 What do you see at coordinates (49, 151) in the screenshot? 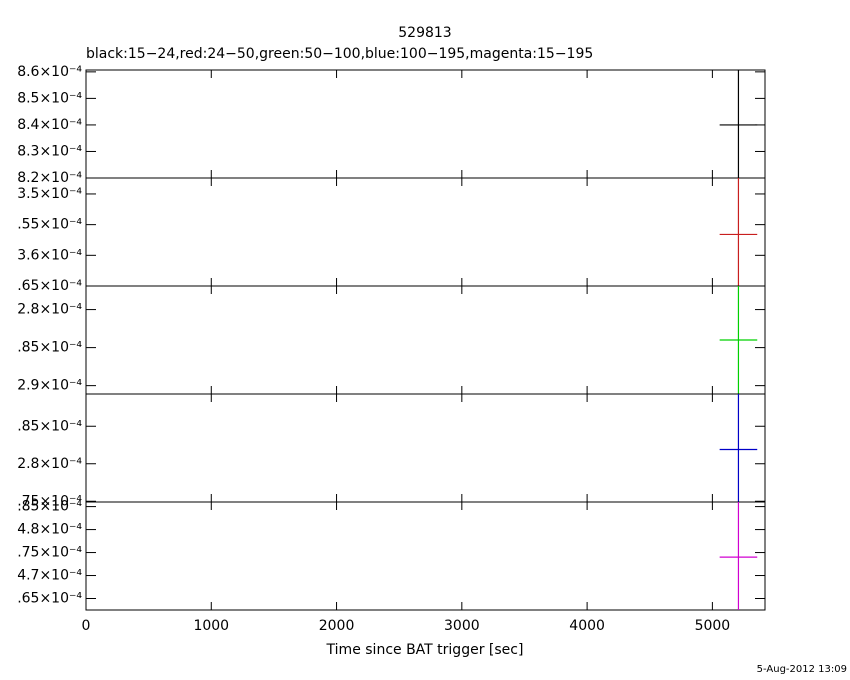
I see `y-tick-label: 8.3×10⁻⁴` at bounding box center [49, 151].